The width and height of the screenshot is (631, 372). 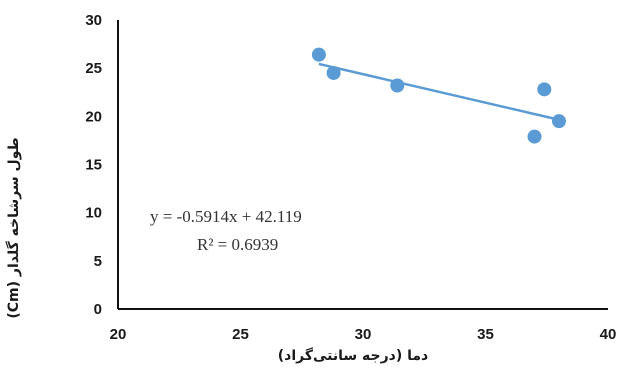 I want to click on y-tick-label: 10, so click(x=93, y=213).